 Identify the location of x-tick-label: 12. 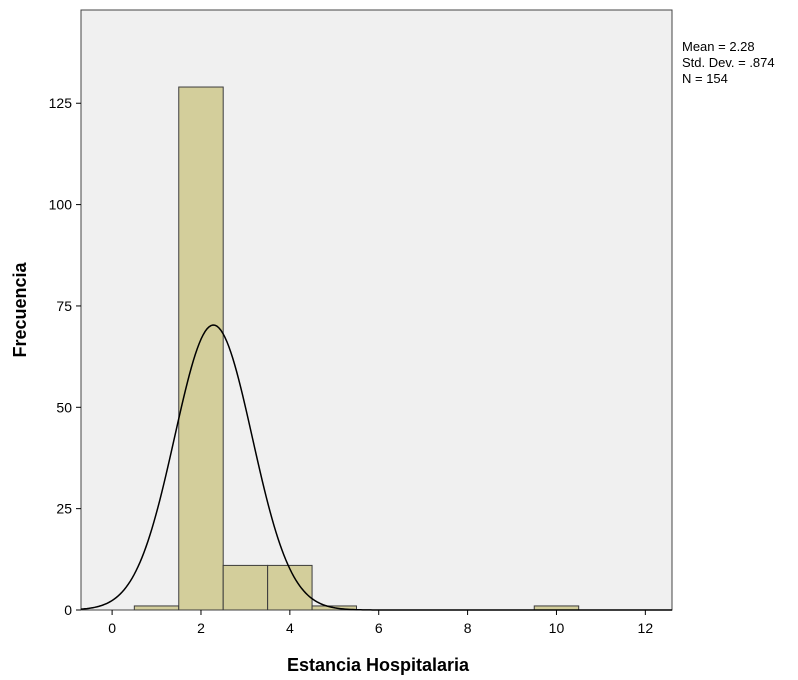
(646, 628).